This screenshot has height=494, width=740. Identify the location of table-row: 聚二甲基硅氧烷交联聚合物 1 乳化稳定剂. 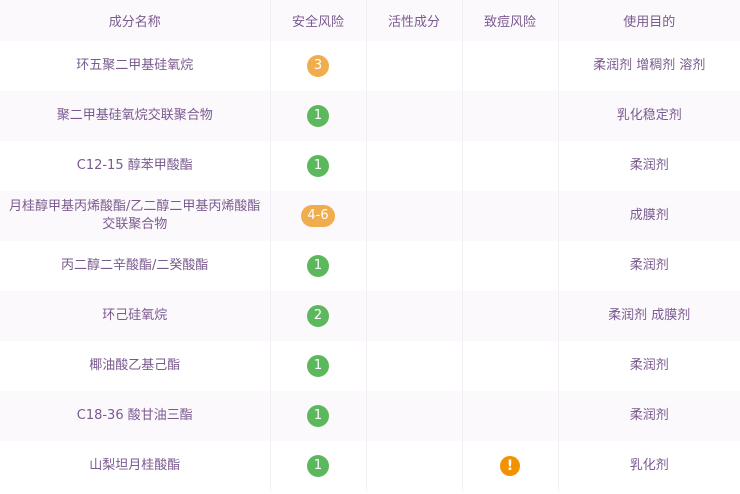
(370, 116).